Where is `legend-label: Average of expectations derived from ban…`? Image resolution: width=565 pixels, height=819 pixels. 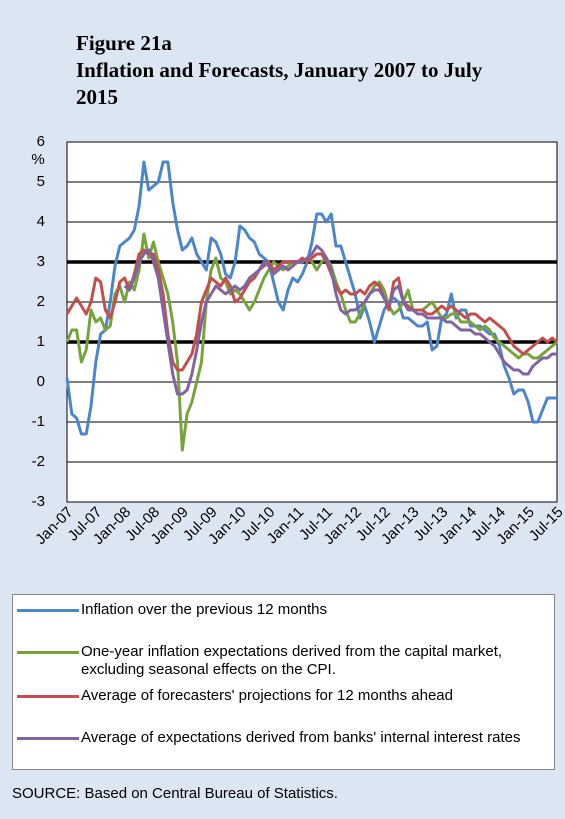
legend-label: Average of expectations derived from ban… is located at coordinates (301, 737).